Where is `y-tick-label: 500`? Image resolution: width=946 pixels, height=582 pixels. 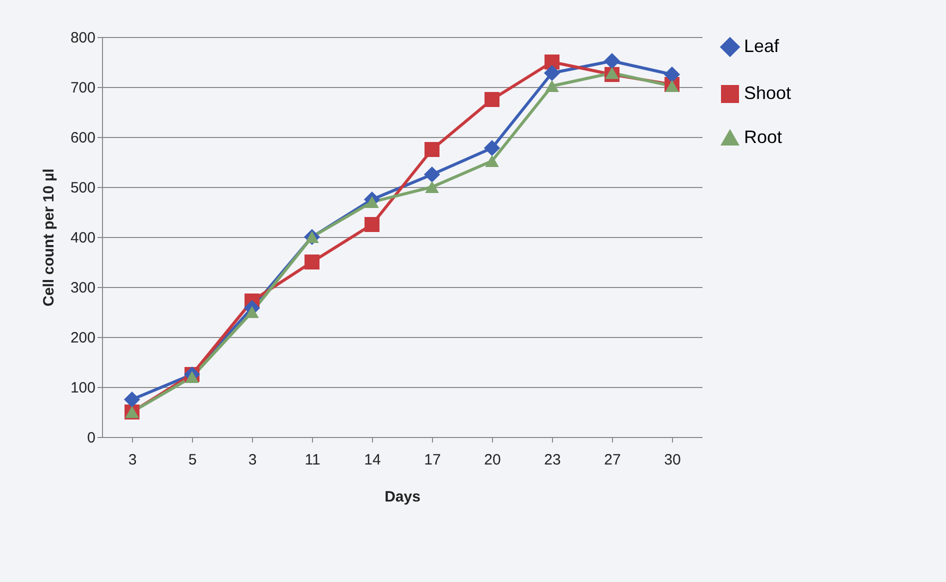 y-tick-label: 500 is located at coordinates (83, 188).